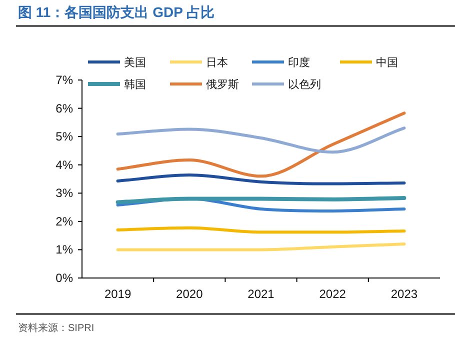 This screenshot has width=455, height=338. Describe the element at coordinates (65, 80) in the screenshot. I see `y-tick-label: 7%` at that location.